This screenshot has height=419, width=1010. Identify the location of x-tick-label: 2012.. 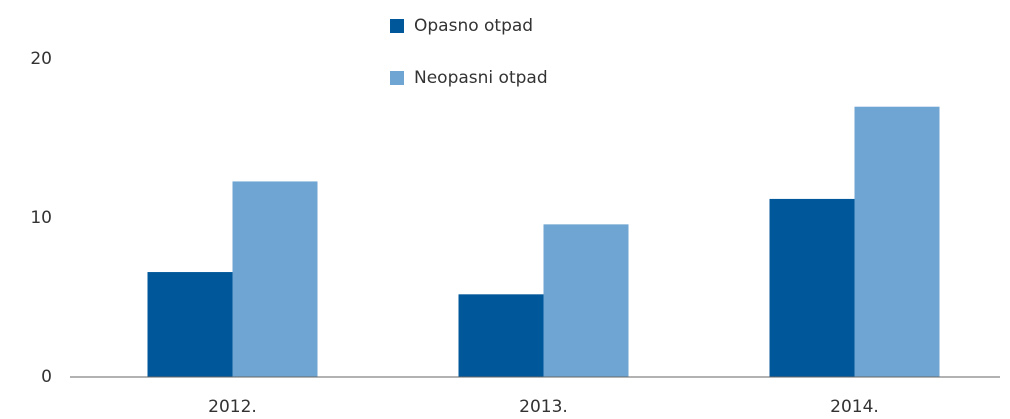
(232, 407).